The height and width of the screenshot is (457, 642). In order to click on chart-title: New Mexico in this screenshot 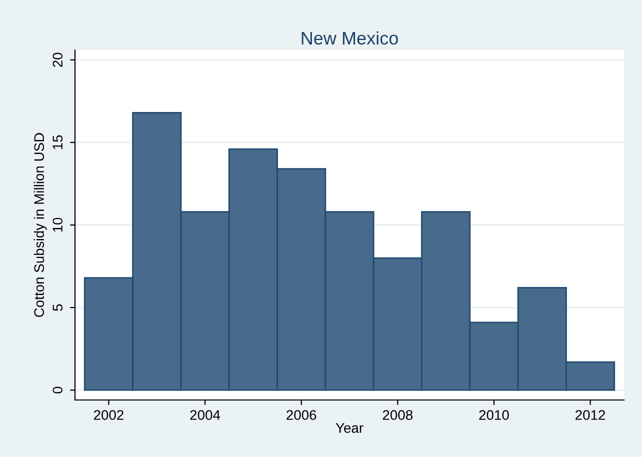, I will do `click(350, 38)`.